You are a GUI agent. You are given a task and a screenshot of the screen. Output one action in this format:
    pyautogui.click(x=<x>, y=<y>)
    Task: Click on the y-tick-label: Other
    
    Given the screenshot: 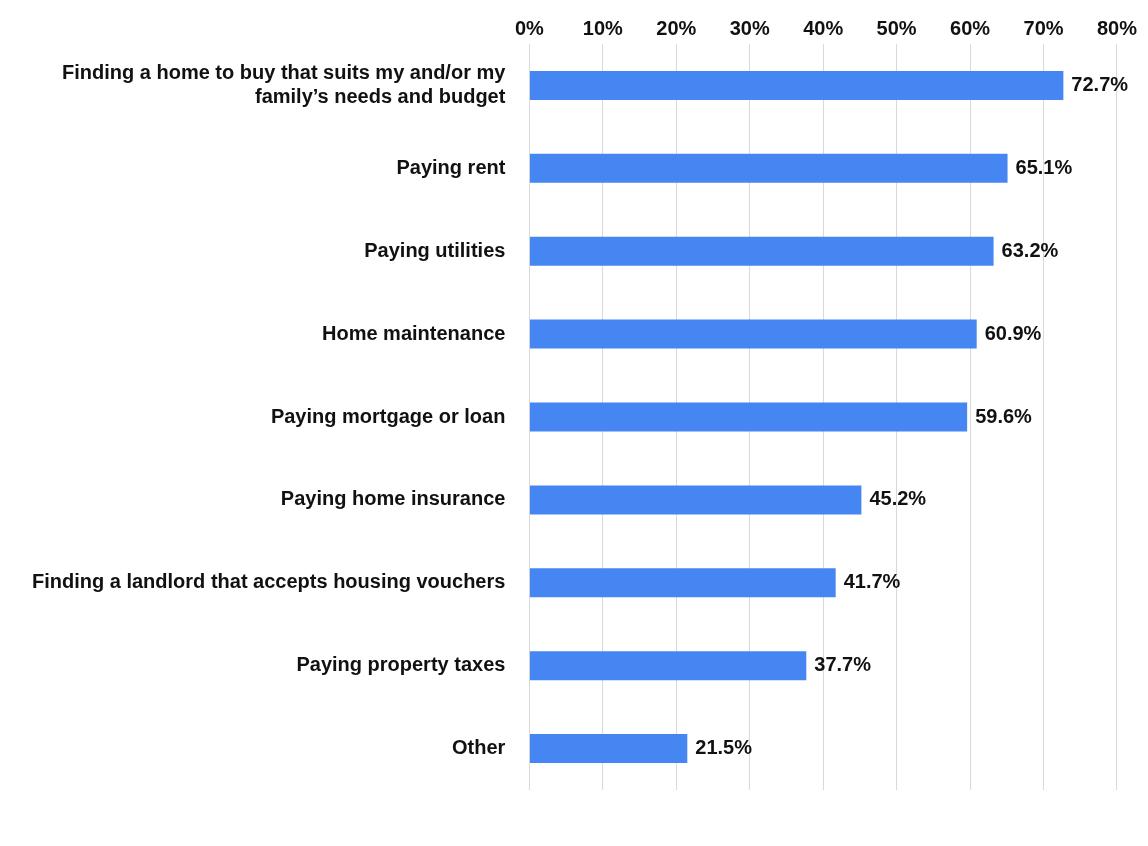 What is the action you would take?
    pyautogui.click(x=479, y=747)
    